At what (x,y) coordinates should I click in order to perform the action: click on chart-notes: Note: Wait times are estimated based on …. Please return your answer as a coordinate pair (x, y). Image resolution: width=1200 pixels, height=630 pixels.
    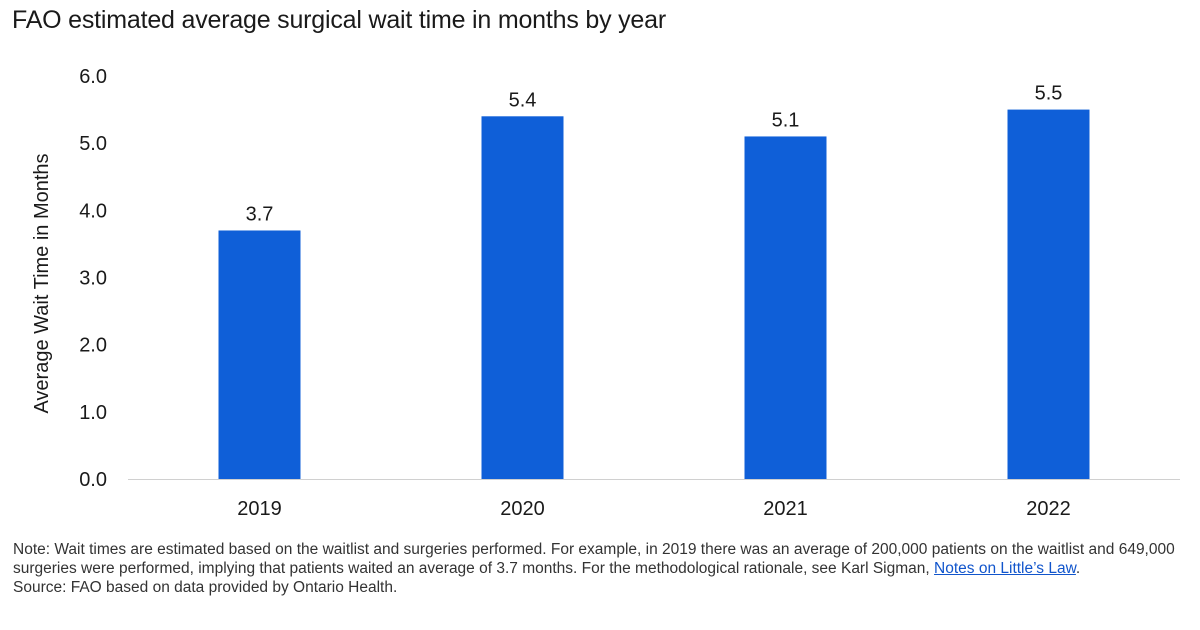
    Looking at the image, I should click on (601, 568).